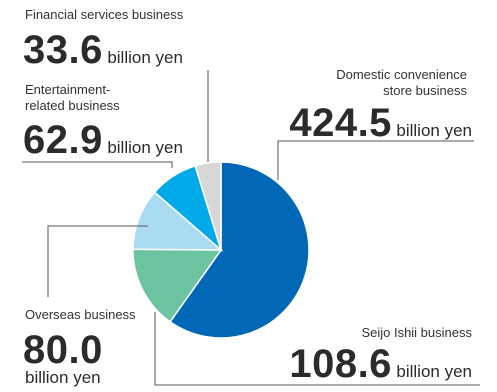  What do you see at coordinates (208, 206) in the screenshot?
I see `pie-slice-financial-services-business` at bounding box center [208, 206].